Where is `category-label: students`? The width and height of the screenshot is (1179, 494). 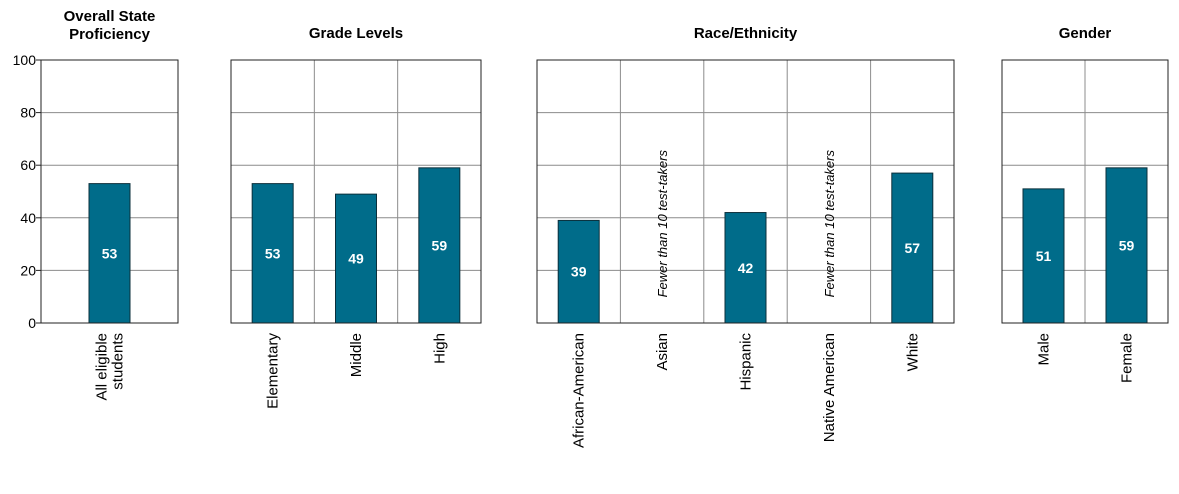 category-label: students is located at coordinates (118, 361).